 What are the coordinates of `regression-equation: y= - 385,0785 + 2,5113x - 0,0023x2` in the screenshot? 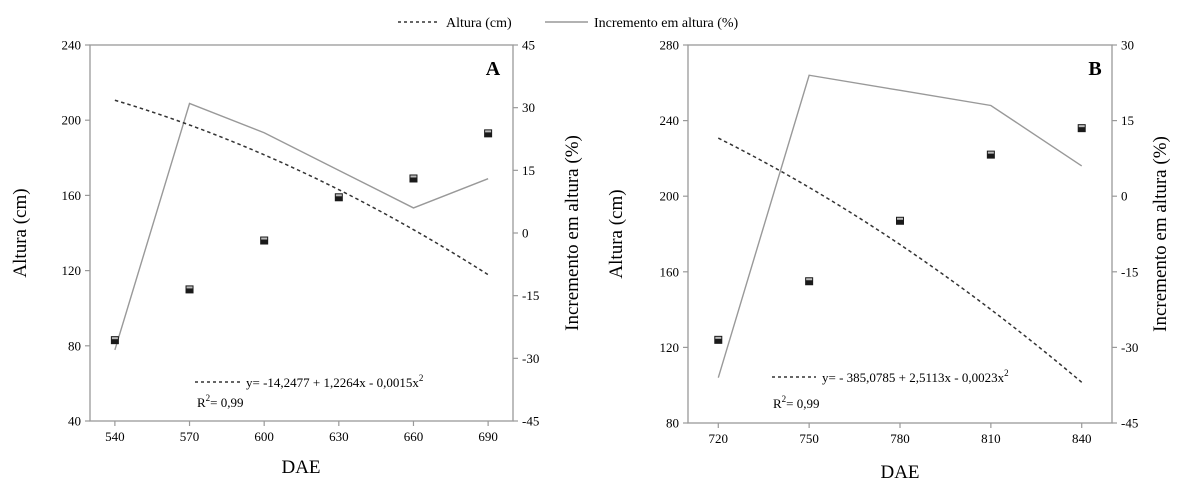 It's located at (915, 376).